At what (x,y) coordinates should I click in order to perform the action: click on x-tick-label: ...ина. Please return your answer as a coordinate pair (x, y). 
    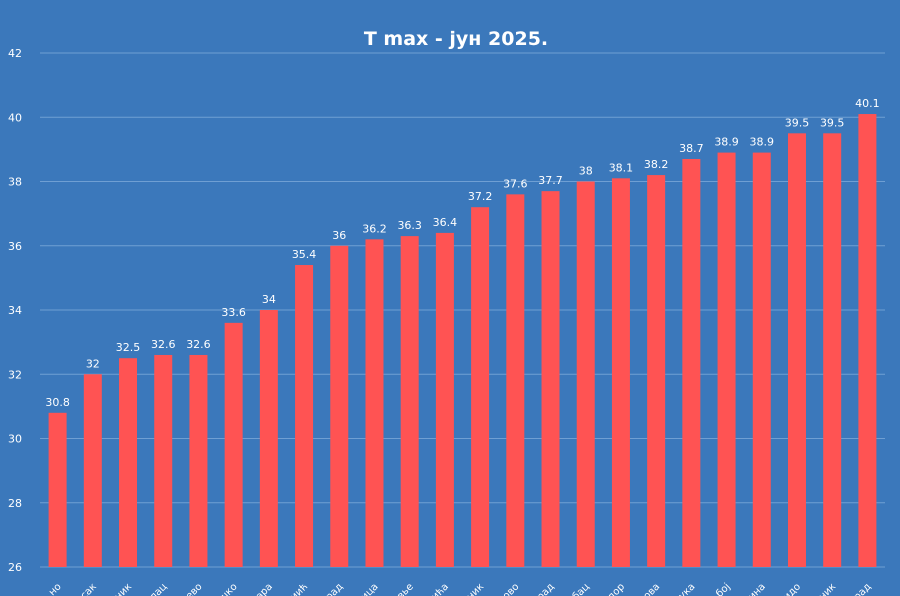
    Looking at the image, I should click on (754, 588).